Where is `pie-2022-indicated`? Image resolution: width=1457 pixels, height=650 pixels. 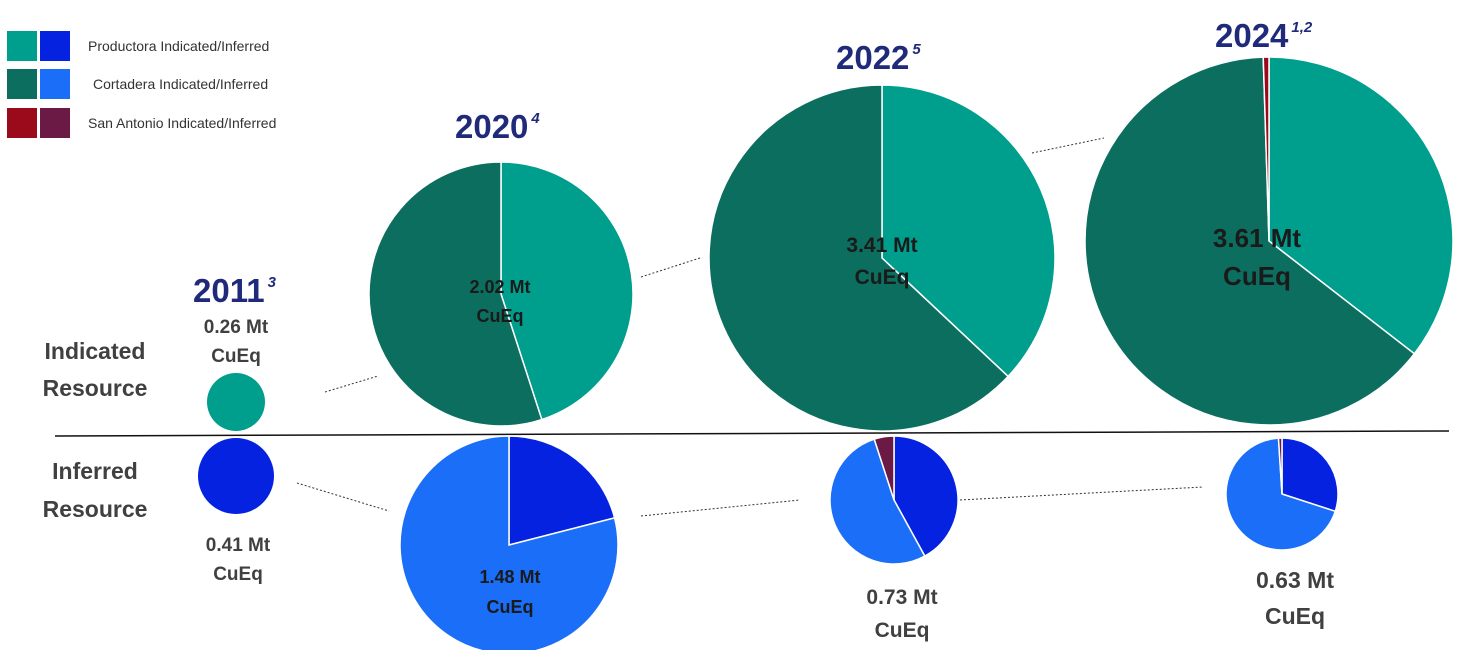 pie-2022-indicated is located at coordinates (882, 258).